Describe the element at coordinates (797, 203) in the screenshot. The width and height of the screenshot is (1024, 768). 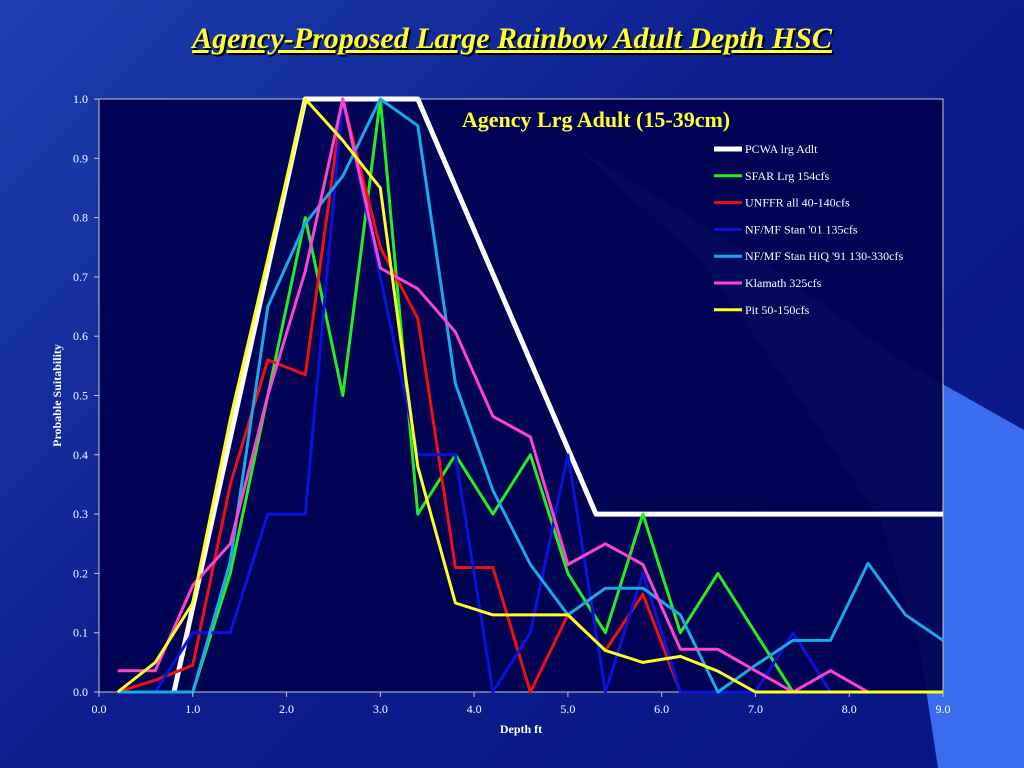
I see `legend-label: UNFFR all 40-140cfs` at that location.